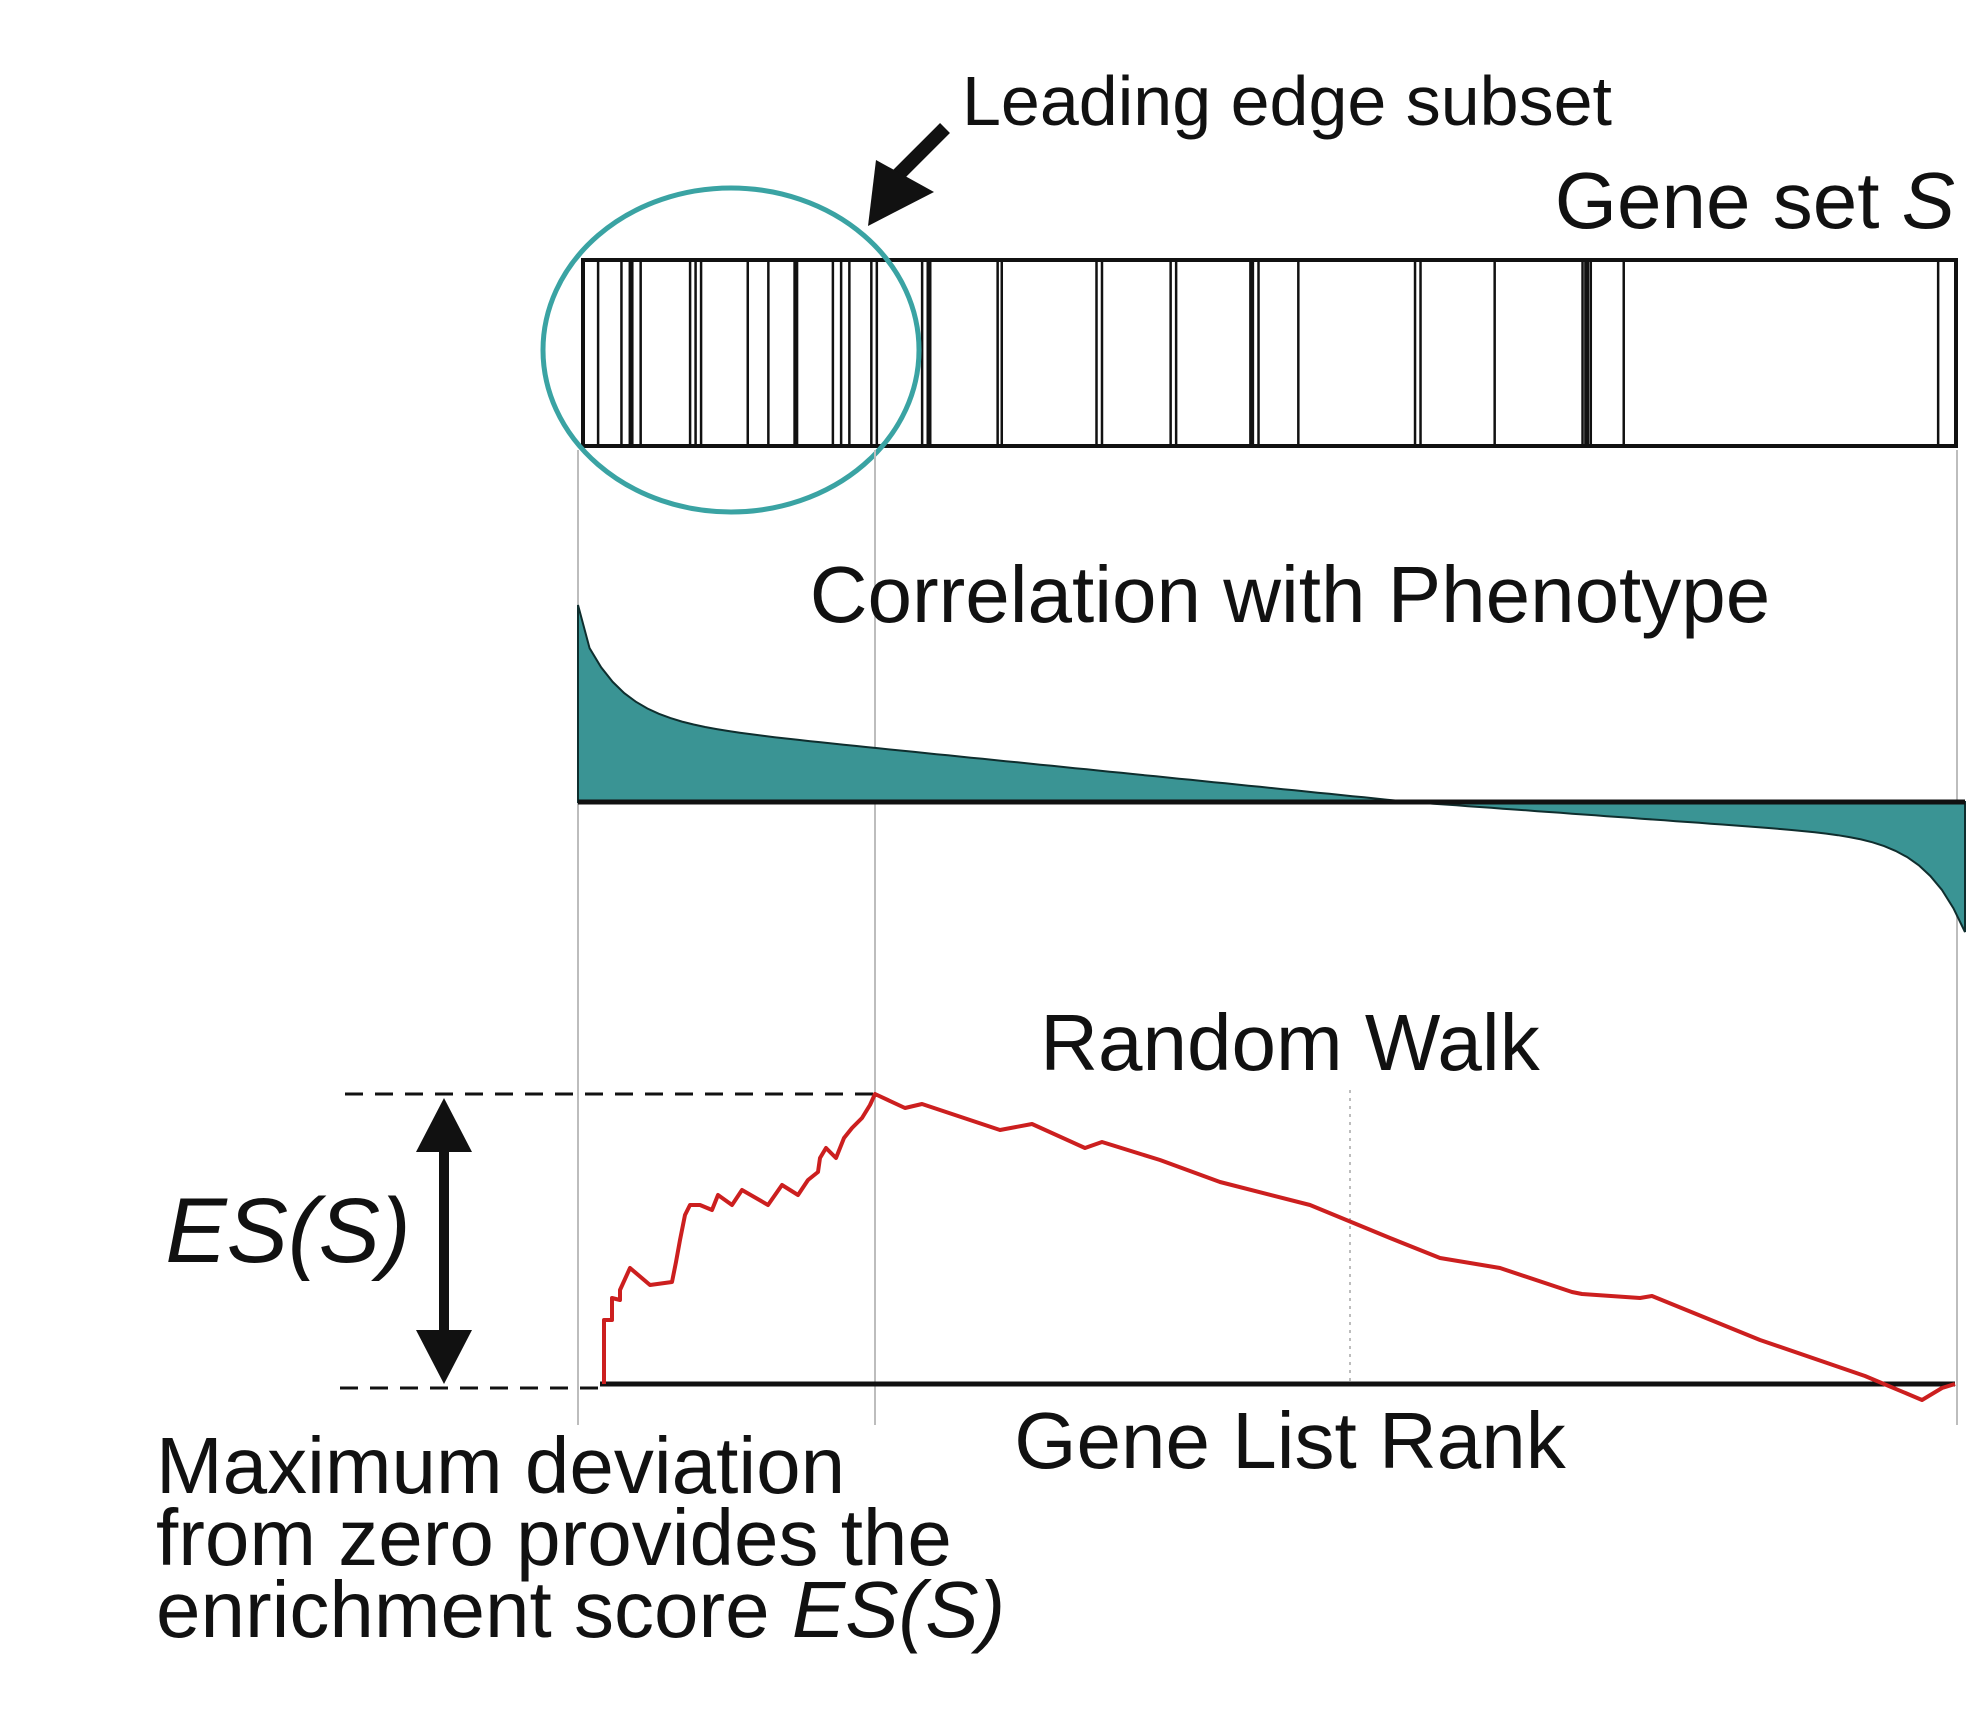 The height and width of the screenshot is (1723, 1970). I want to click on caption-line-3: enrichment score ES(S), so click(580, 1609).